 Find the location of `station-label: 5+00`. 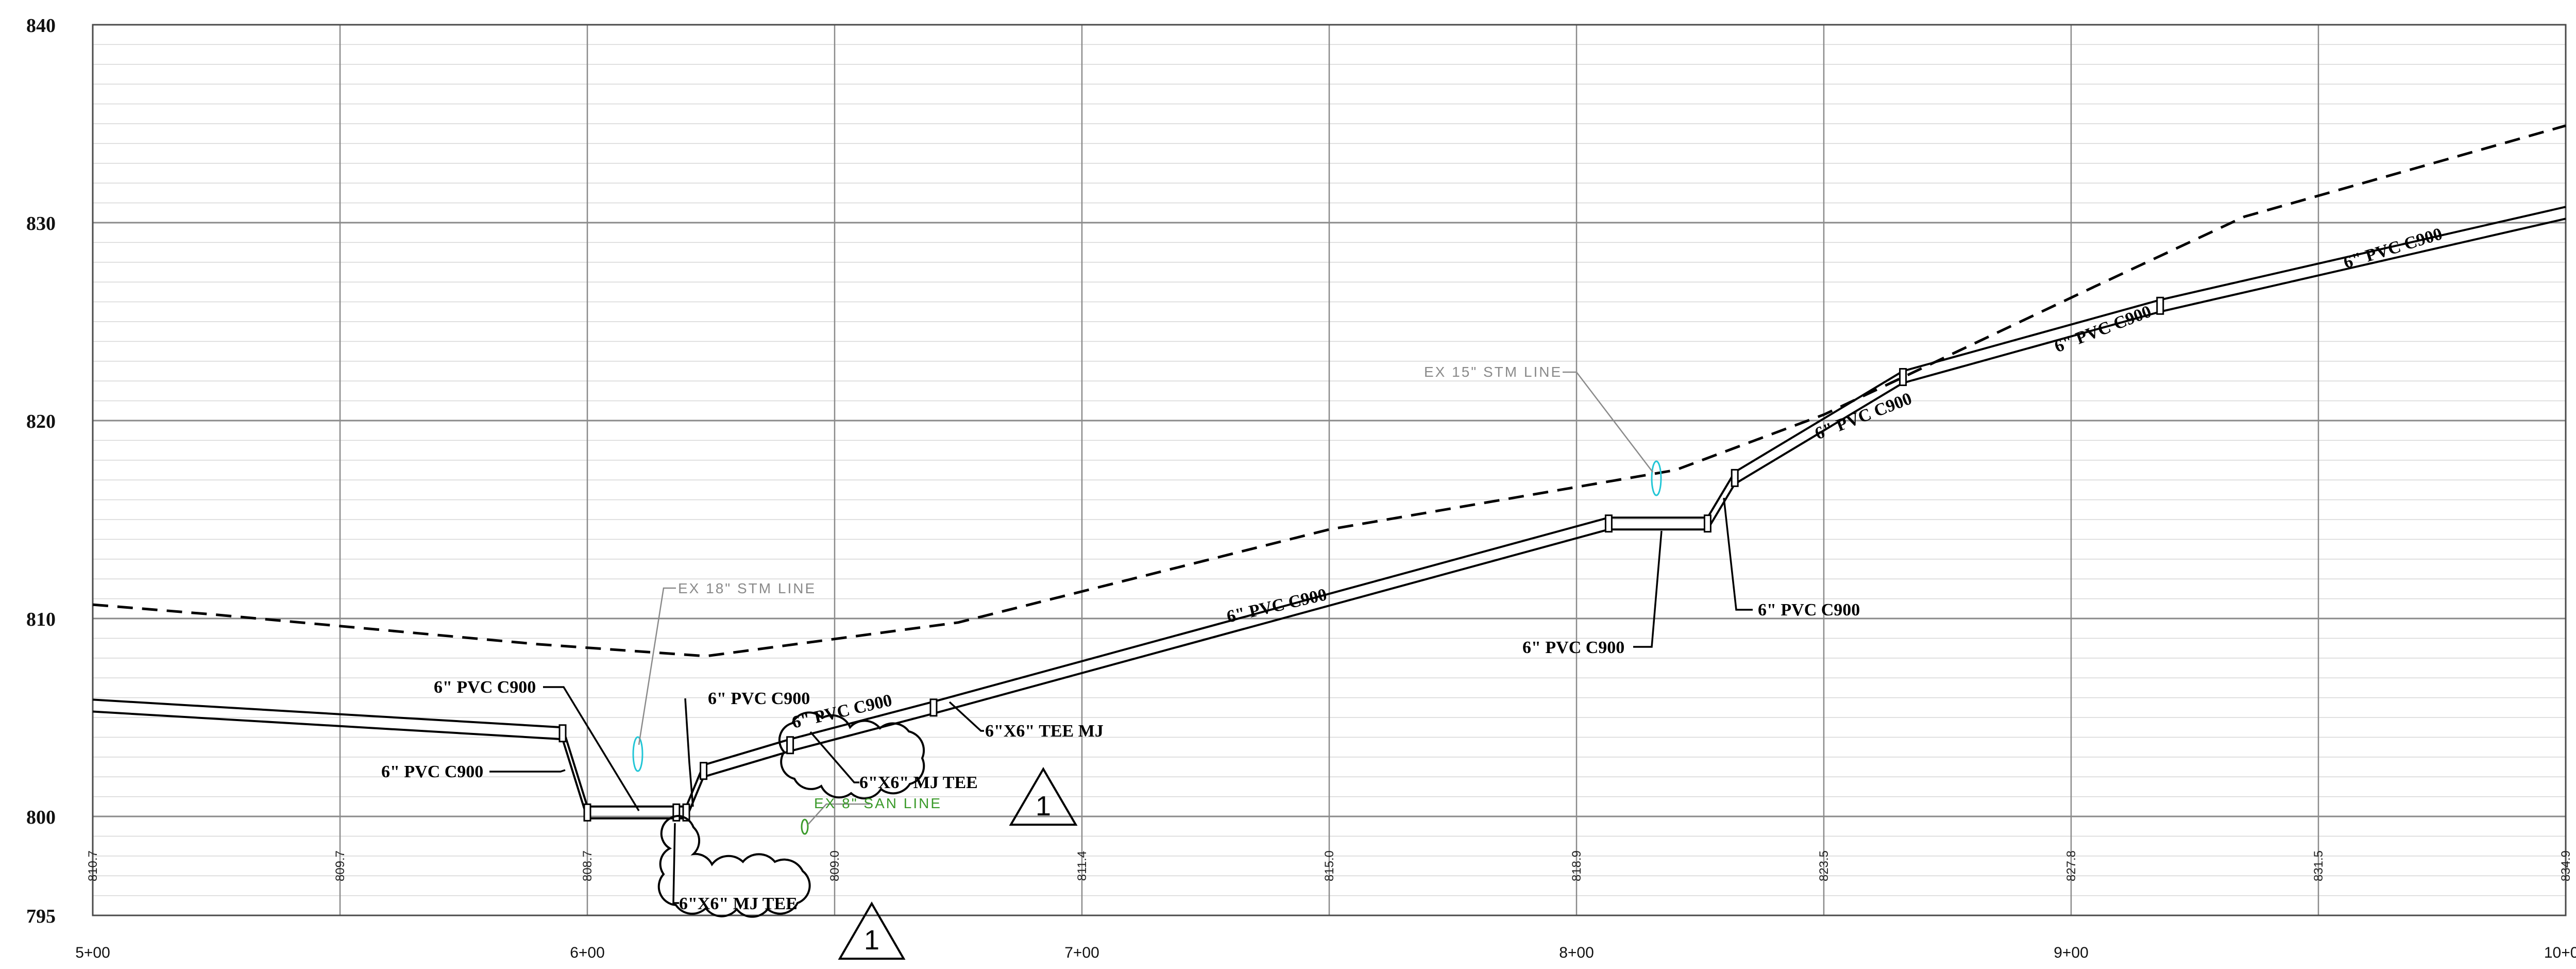

station-label: 5+00 is located at coordinates (92, 952).